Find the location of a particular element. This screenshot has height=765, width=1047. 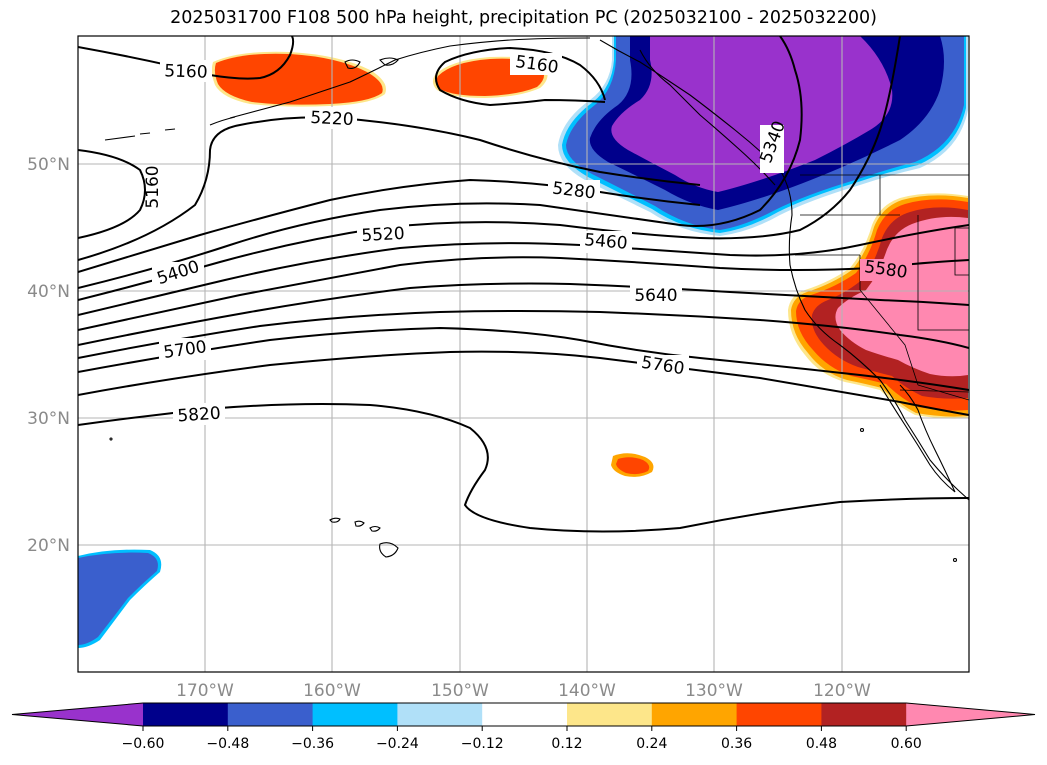

colorbar-tick-label: 0.36 is located at coordinates (736, 744).